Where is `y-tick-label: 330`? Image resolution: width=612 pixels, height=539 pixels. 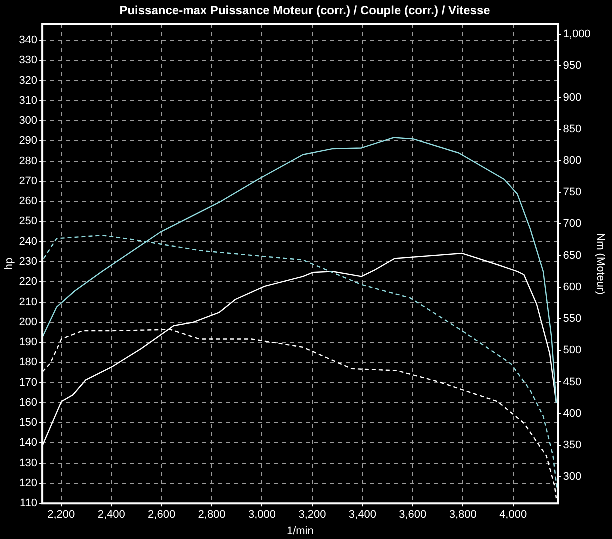
y-tick-label: 330 is located at coordinates (28, 60).